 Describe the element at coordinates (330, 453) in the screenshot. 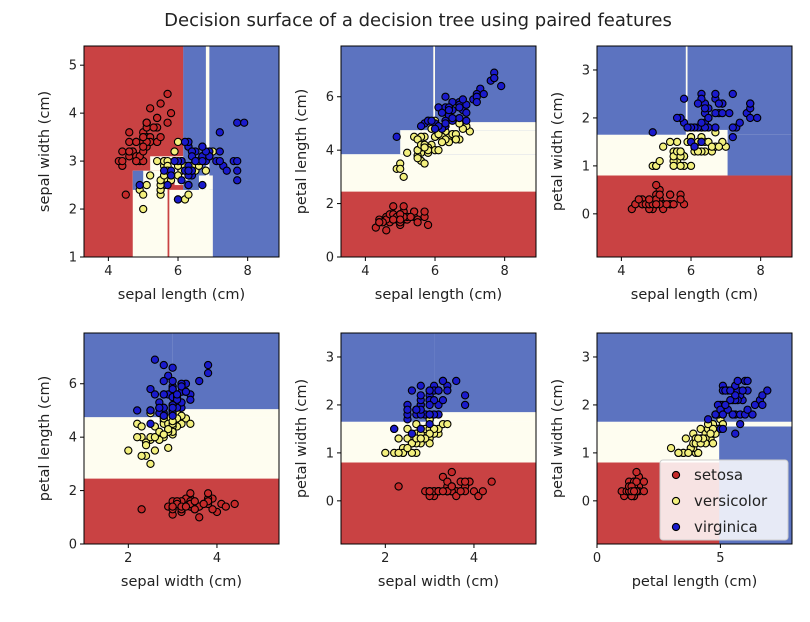

I see `y-tick-label: 1` at that location.